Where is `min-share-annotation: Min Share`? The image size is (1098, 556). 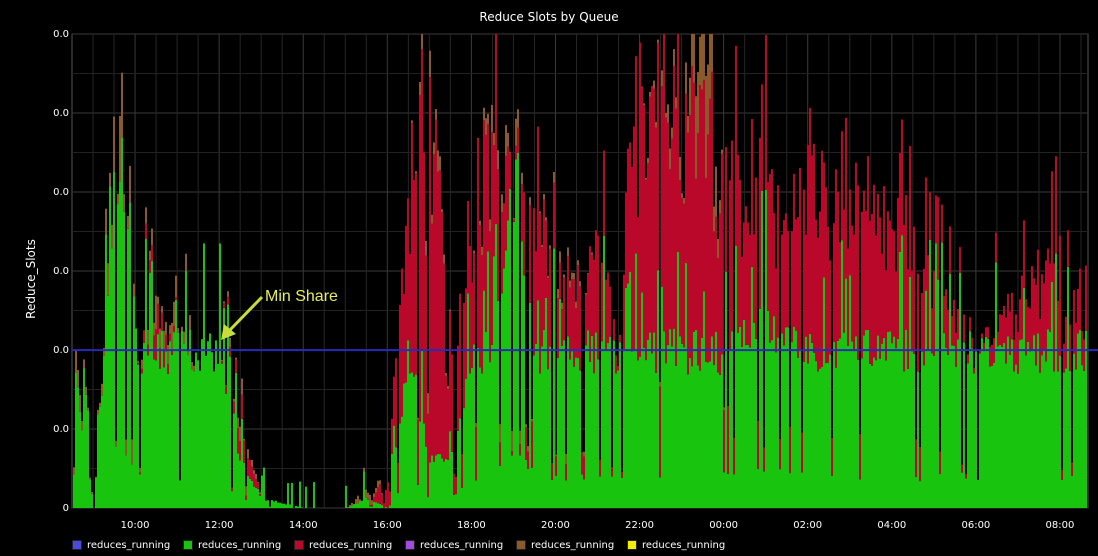
min-share-annotation: Min Share is located at coordinates (279, 314).